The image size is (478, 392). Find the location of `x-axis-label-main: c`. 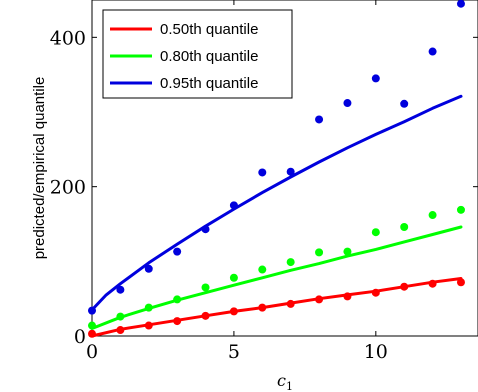

x-axis-label-main: c is located at coordinates (281, 380).